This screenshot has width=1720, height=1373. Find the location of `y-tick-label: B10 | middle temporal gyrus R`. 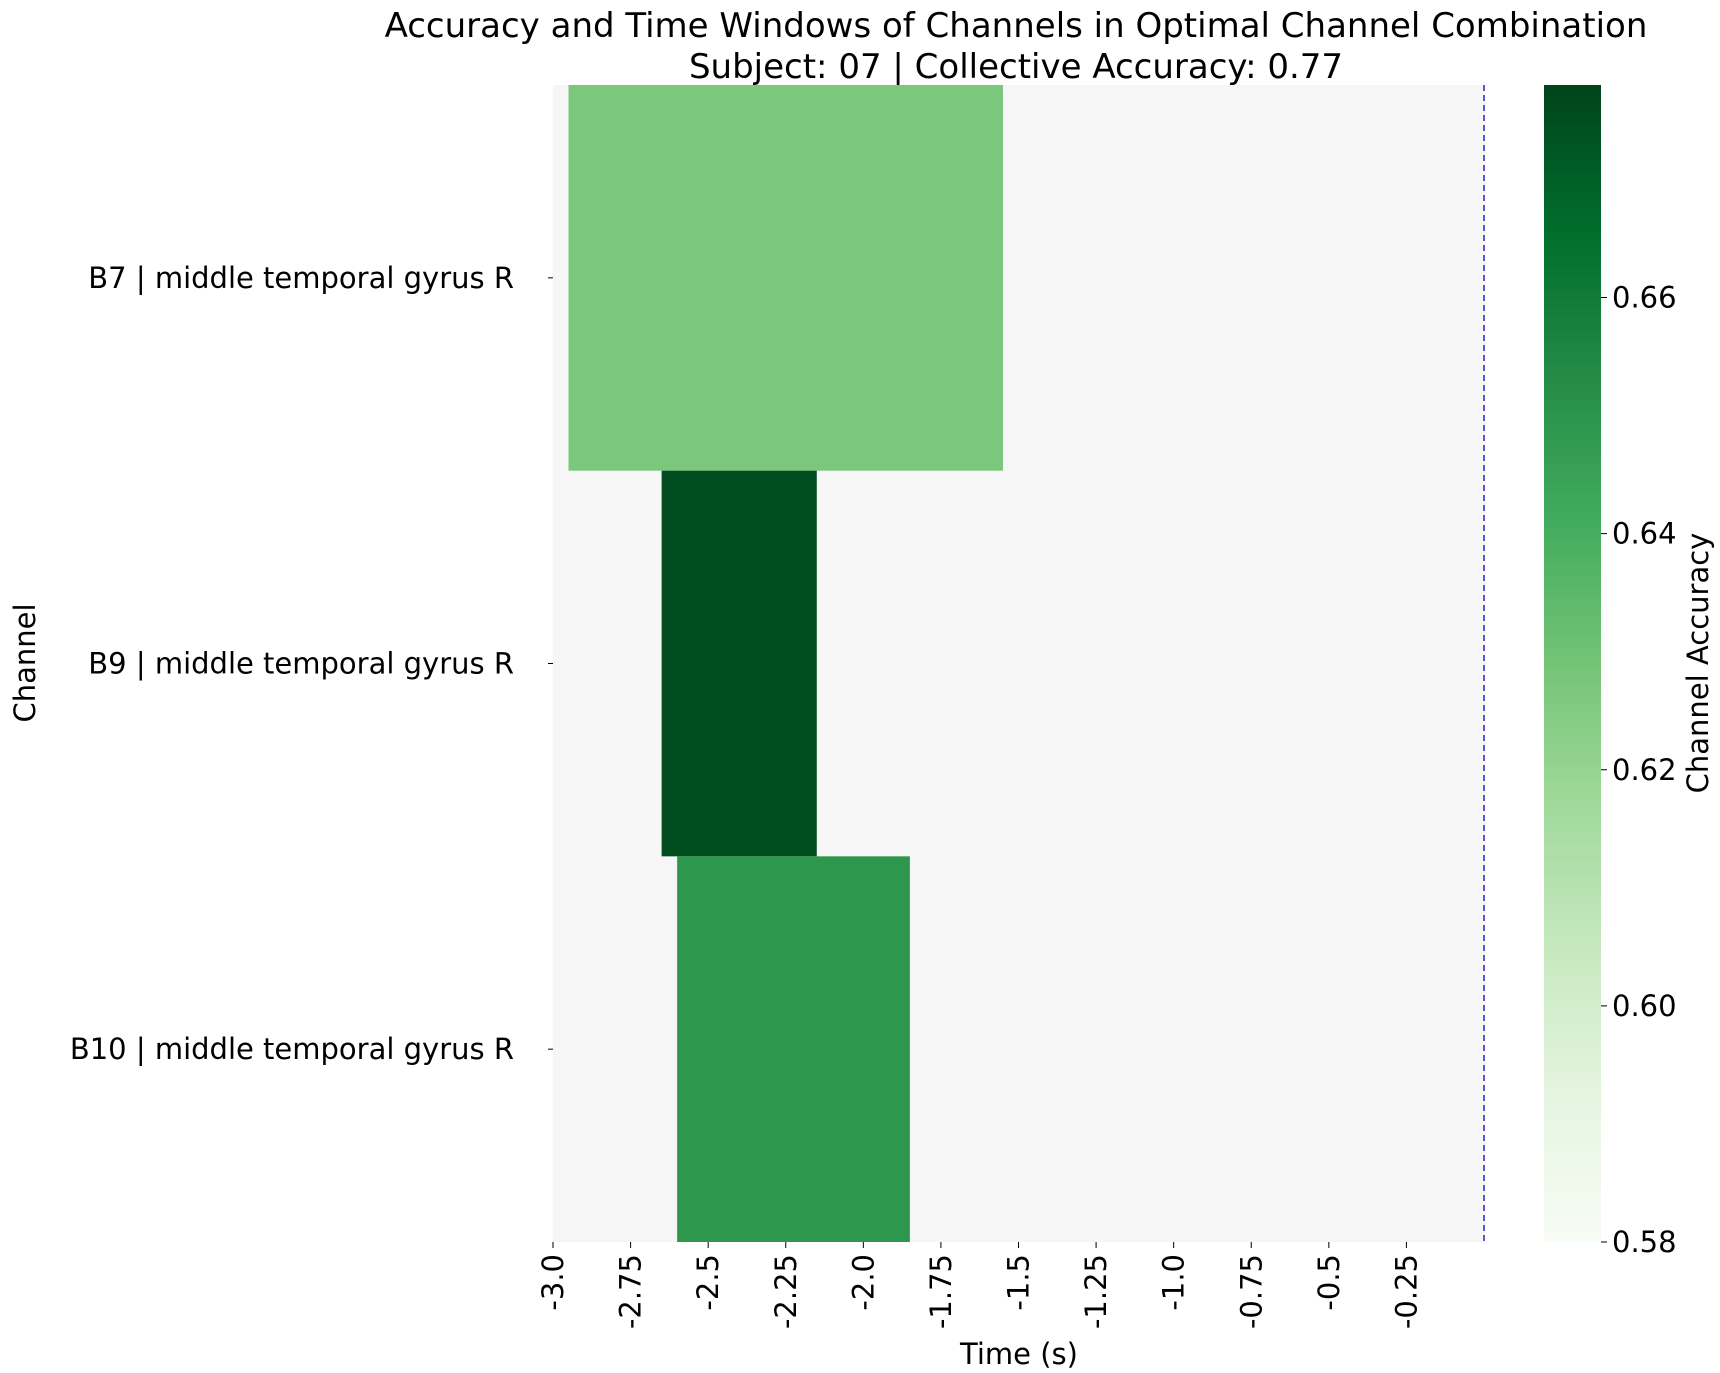

y-tick-label: B10 | middle temporal gyrus R is located at coordinates (292, 1049).